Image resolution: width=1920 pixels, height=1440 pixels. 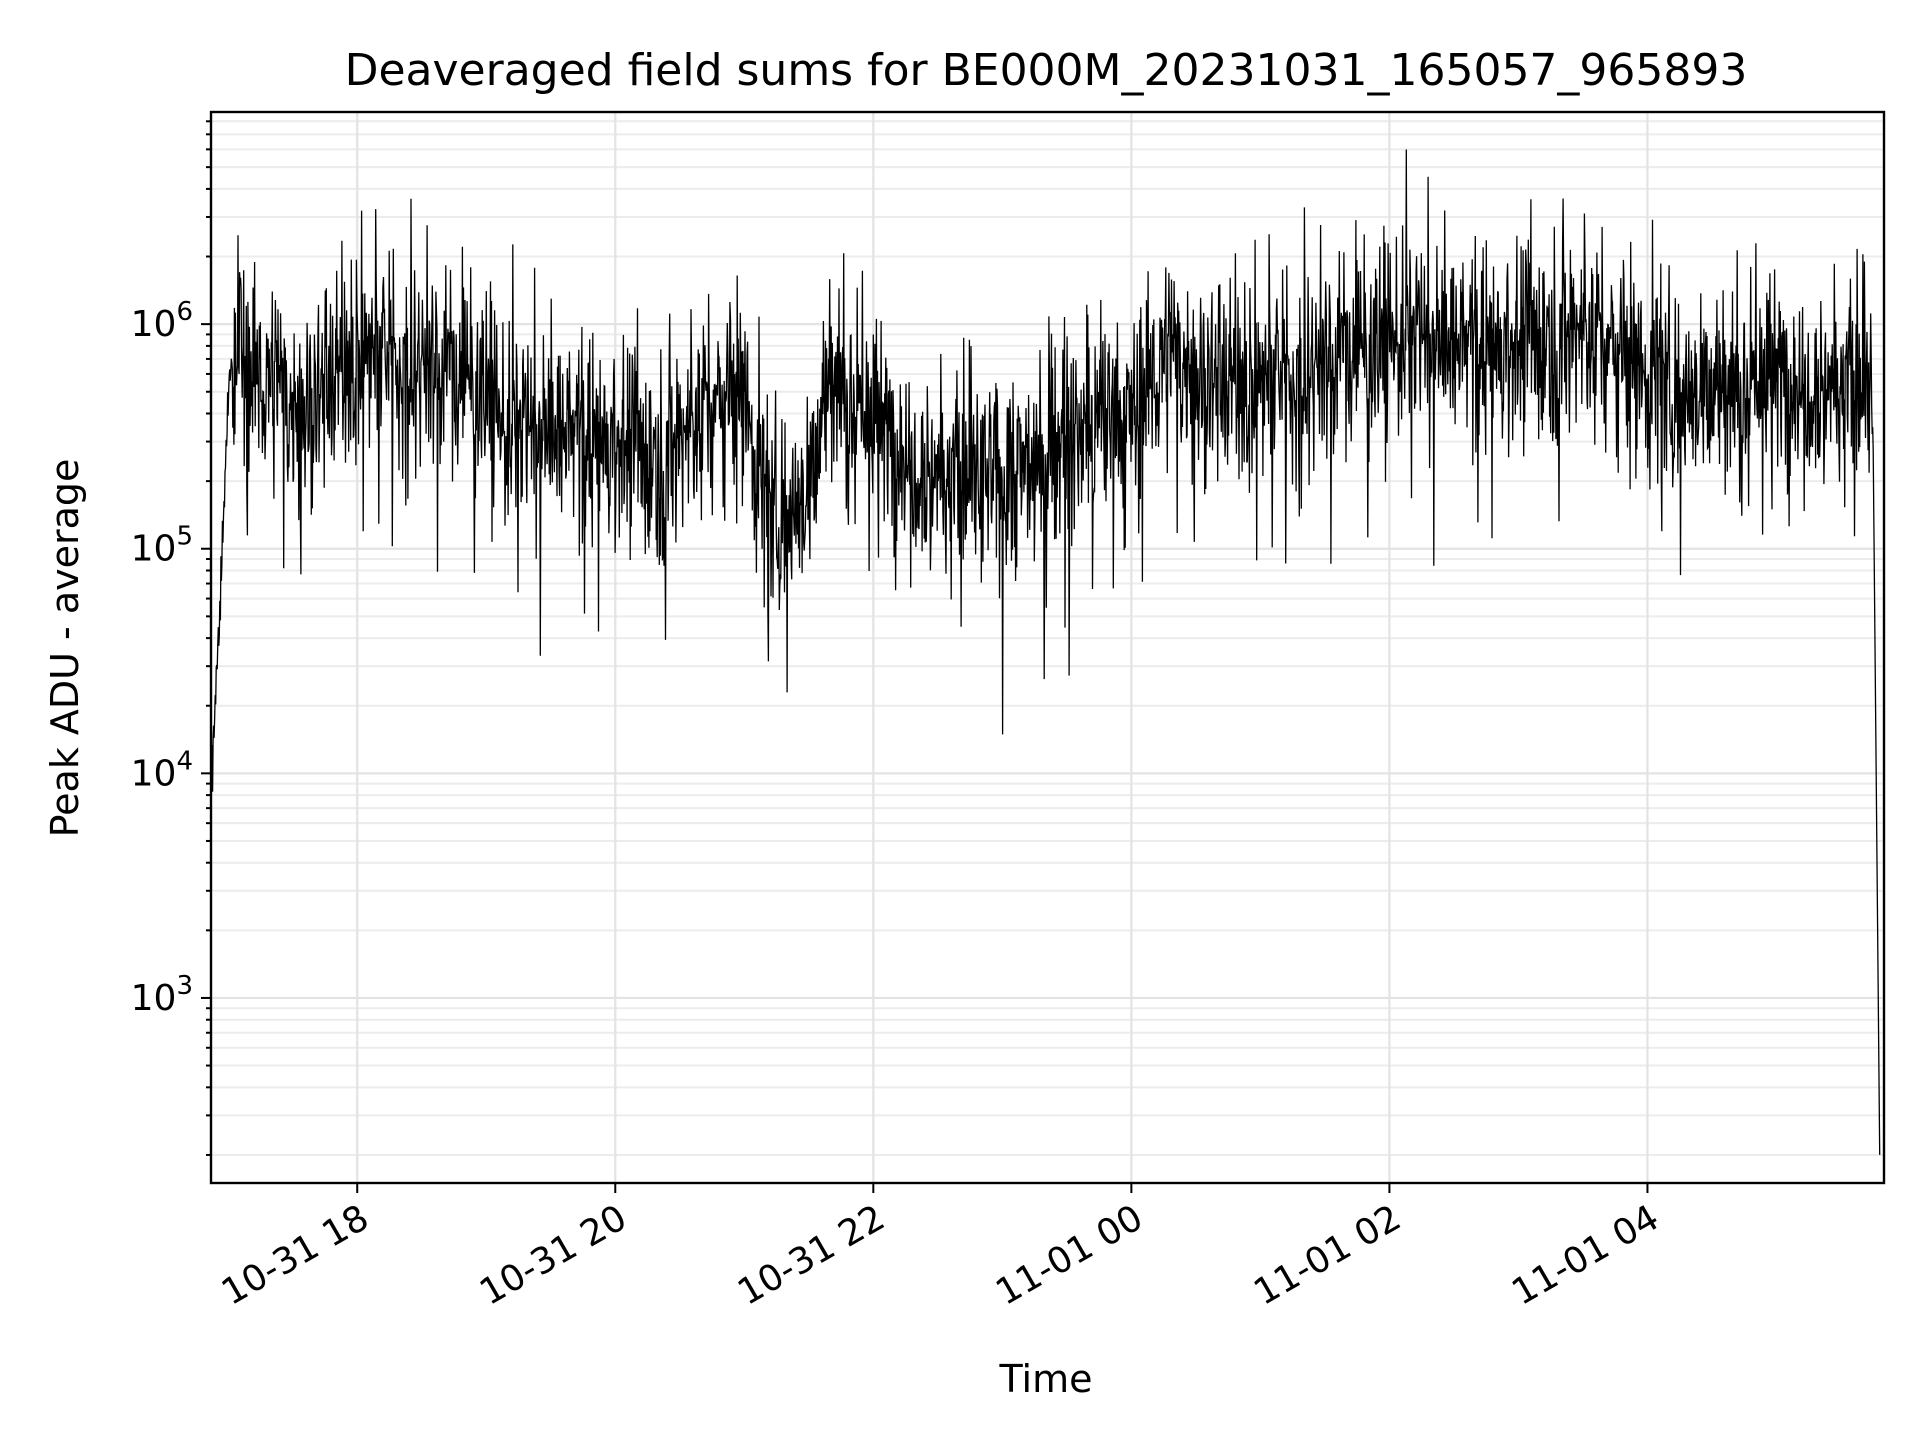 What do you see at coordinates (162, 995) in the screenshot?
I see `y-tick-label: 10³` at bounding box center [162, 995].